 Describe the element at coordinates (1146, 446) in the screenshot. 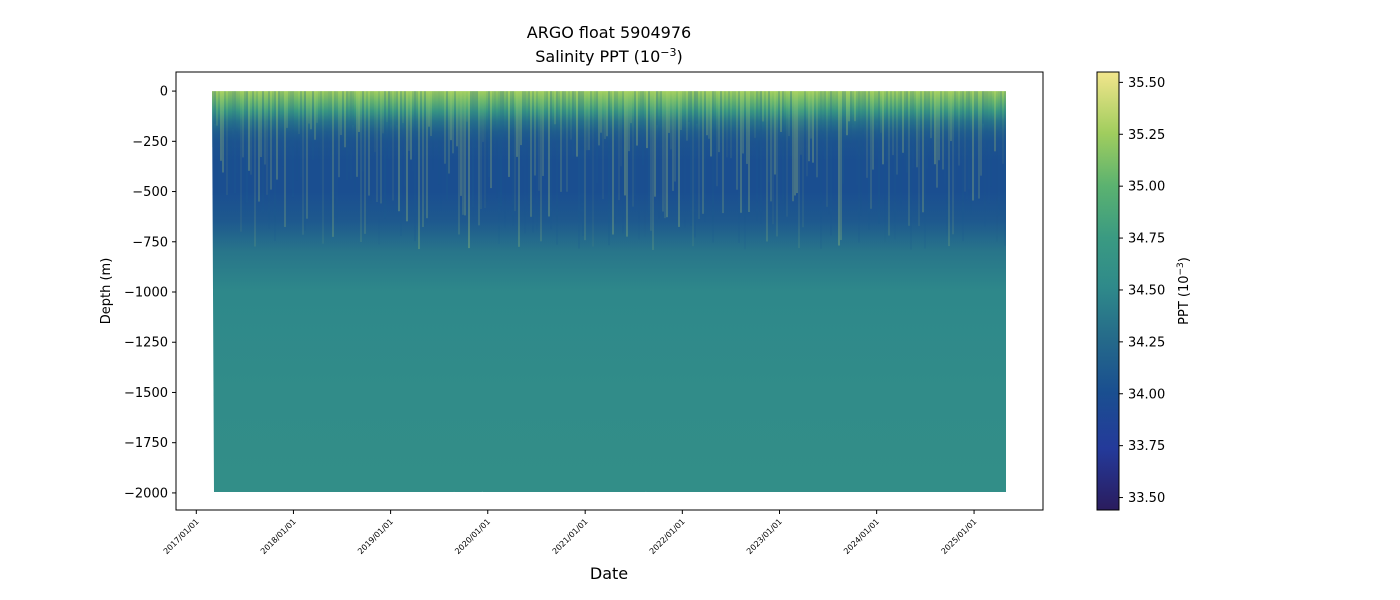

I see `colorbar-tick-label: 33.75` at that location.